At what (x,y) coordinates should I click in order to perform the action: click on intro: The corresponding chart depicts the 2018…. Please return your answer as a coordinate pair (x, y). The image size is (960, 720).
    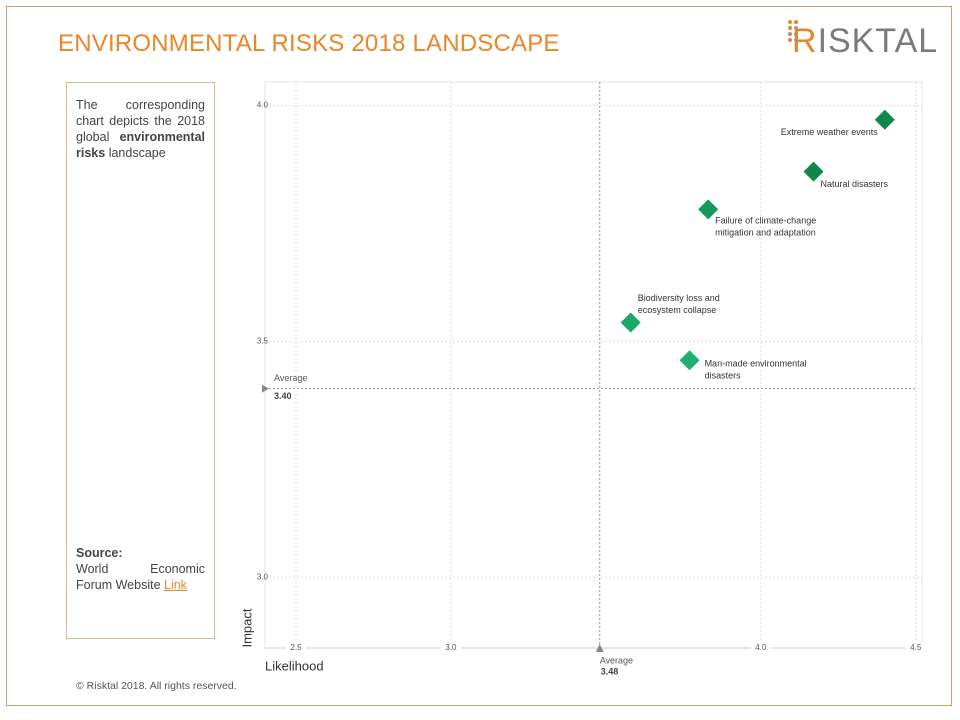
    Looking at the image, I should click on (140, 121).